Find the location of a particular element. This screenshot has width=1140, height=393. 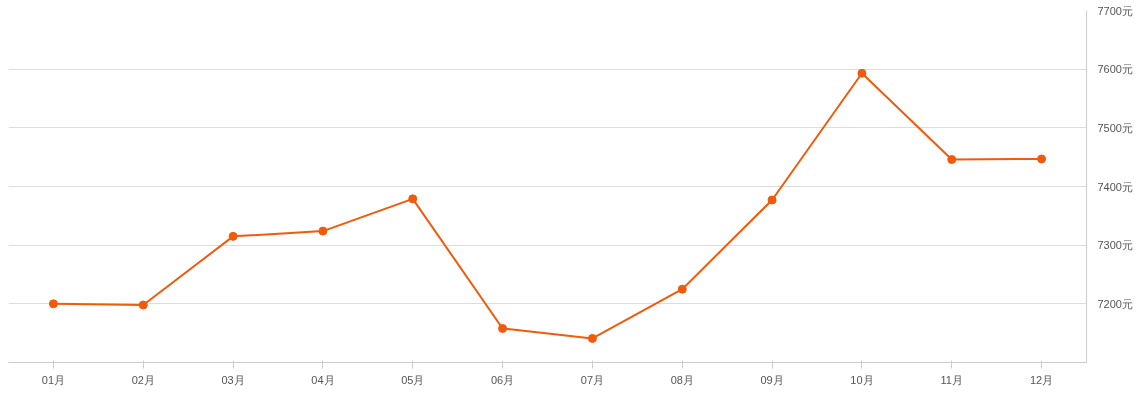

x-tick-label: 04月 is located at coordinates (323, 379).